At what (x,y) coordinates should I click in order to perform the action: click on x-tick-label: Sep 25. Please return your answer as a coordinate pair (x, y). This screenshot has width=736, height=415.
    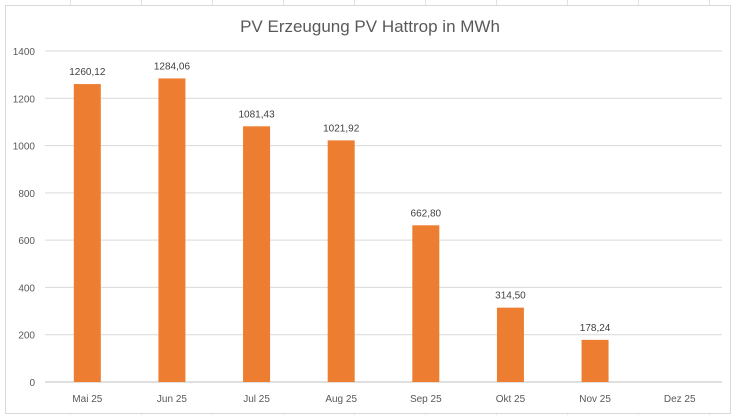
    Looking at the image, I should click on (426, 399).